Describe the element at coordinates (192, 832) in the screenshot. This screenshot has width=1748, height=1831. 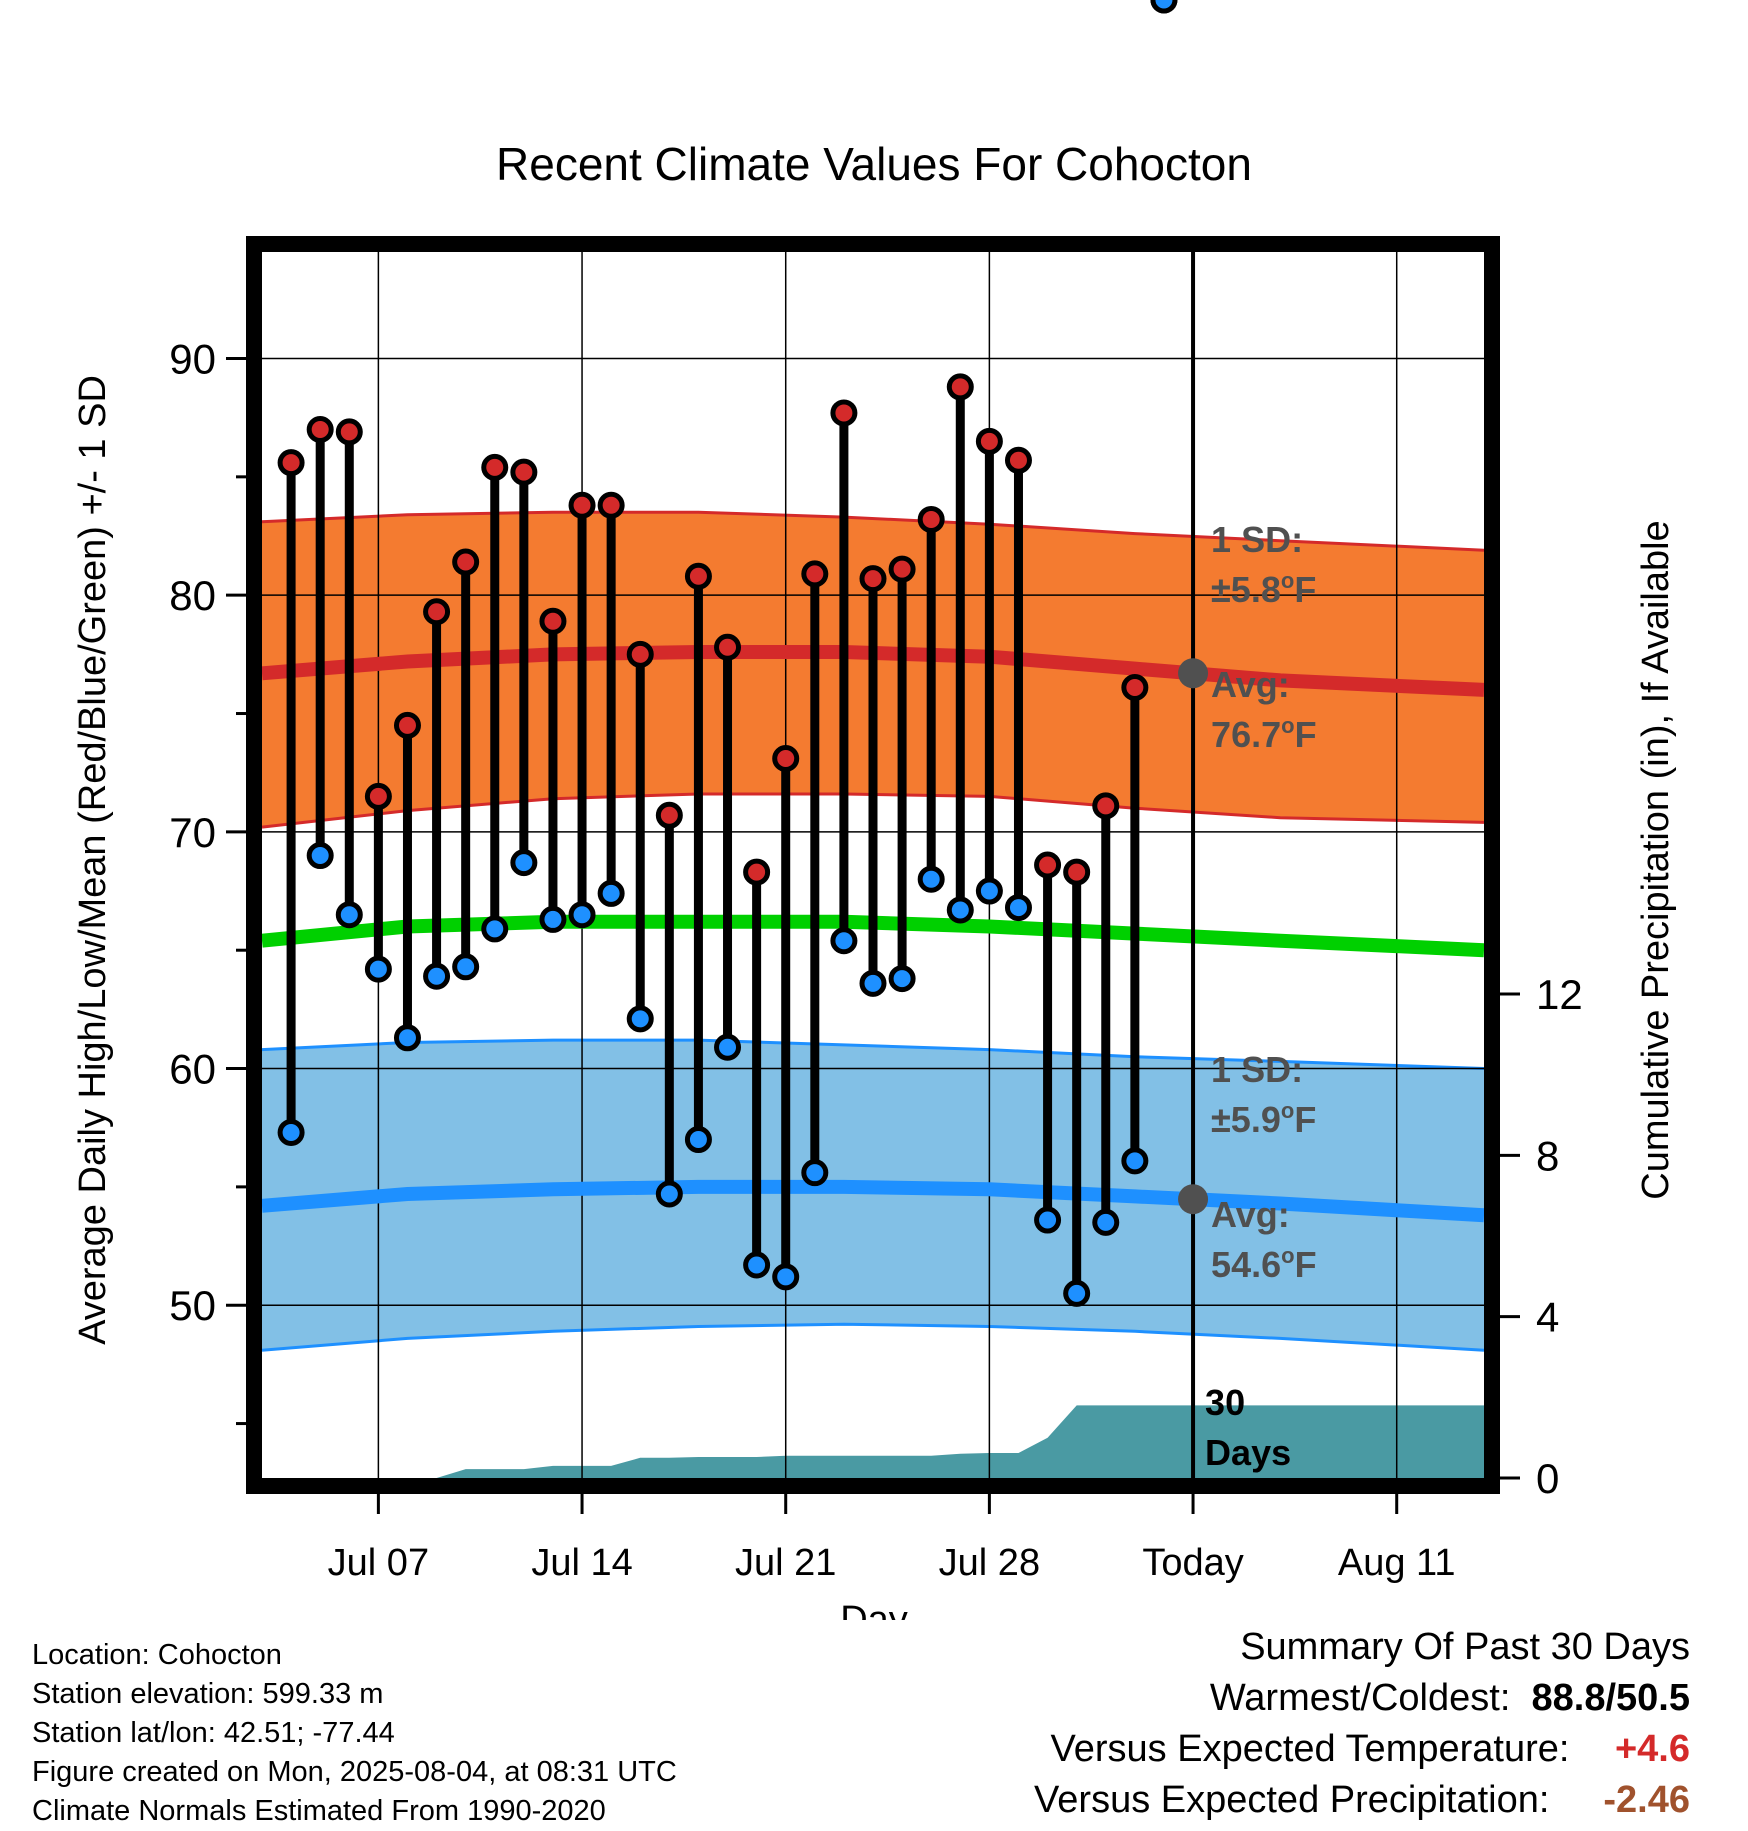
I see `y-tick-label: 70` at that location.